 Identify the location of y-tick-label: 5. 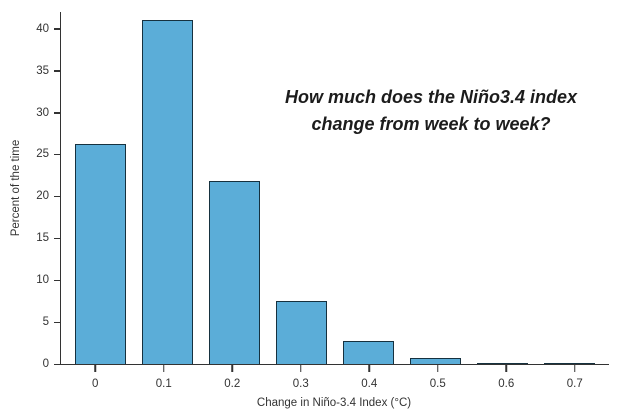
(45, 322).